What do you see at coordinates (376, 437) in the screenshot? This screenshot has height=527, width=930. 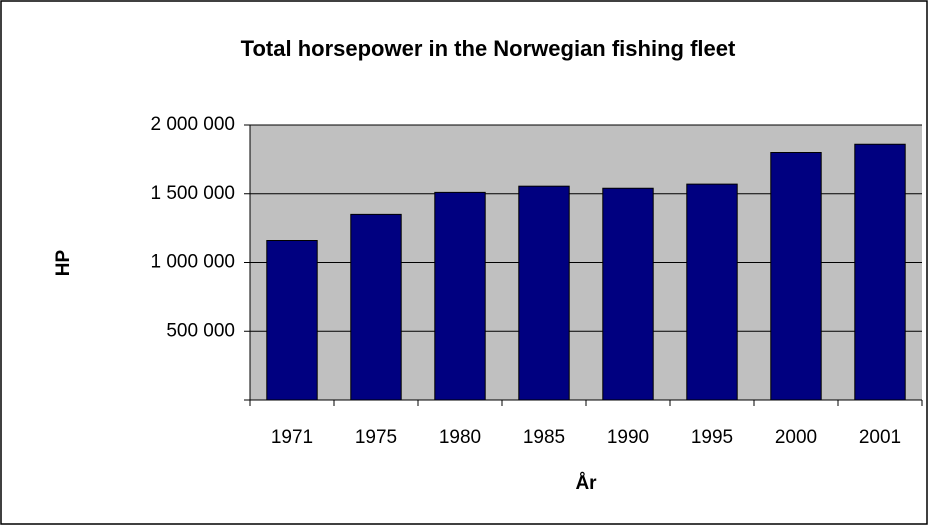 I see `x-tick-label: 1975` at bounding box center [376, 437].